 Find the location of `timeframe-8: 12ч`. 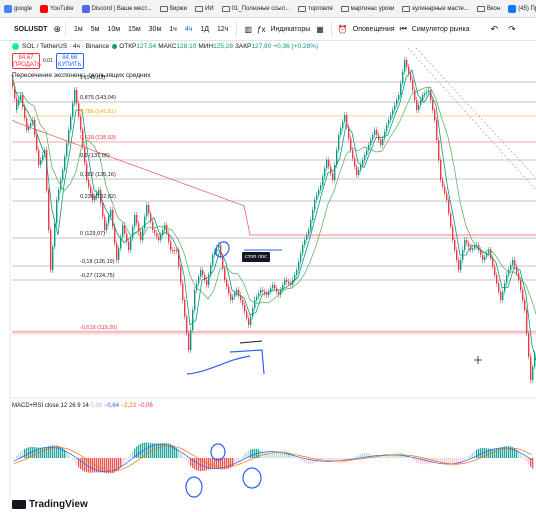

timeframe-8: 12ч is located at coordinates (223, 29).